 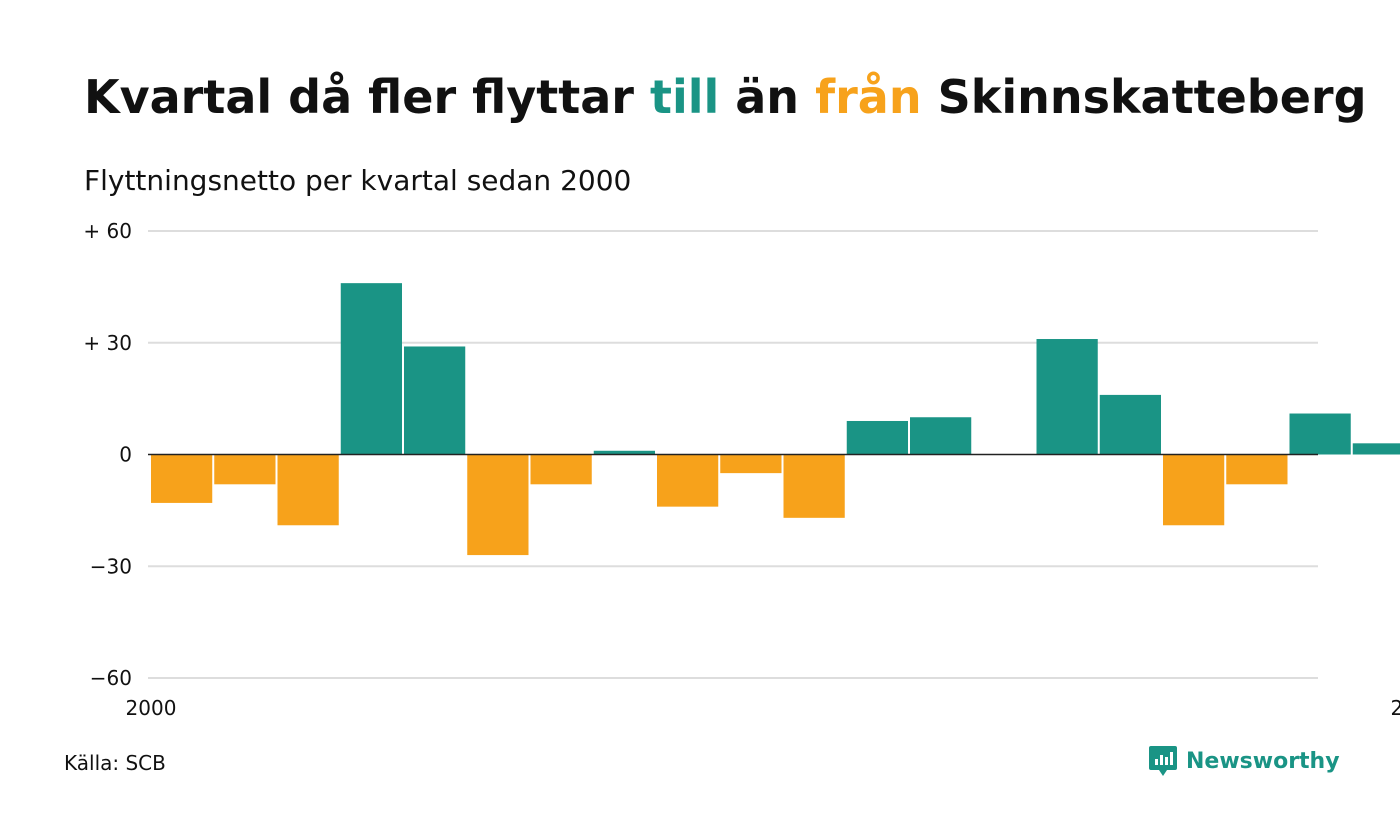 I want to click on brand-name: Newsworthy, so click(x=1263, y=761).